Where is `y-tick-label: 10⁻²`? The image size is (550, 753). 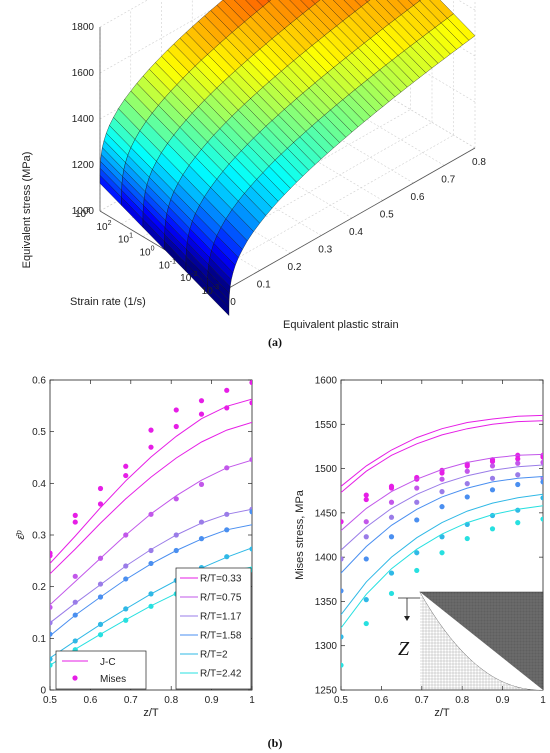 y-tick-label: 10⁻² is located at coordinates (188, 277).